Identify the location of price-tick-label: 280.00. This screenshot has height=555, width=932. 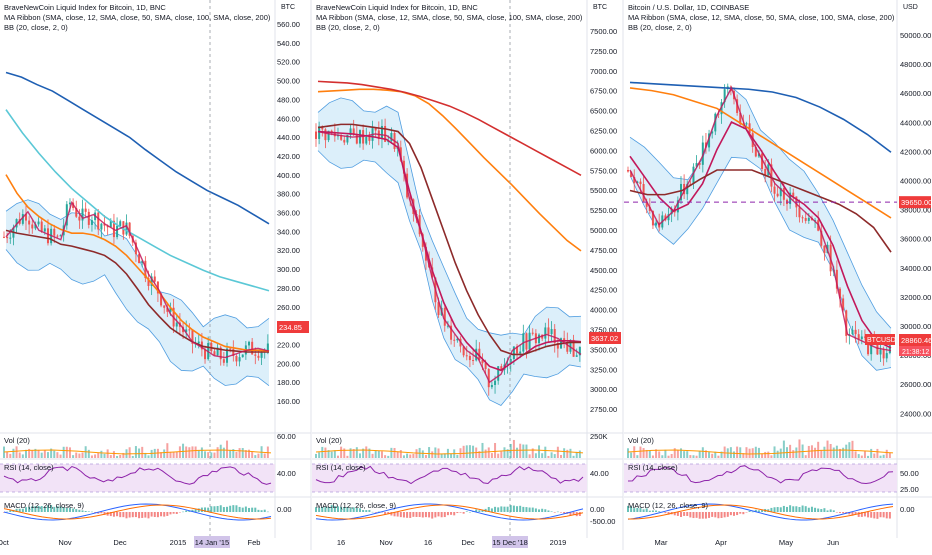
(288, 288).